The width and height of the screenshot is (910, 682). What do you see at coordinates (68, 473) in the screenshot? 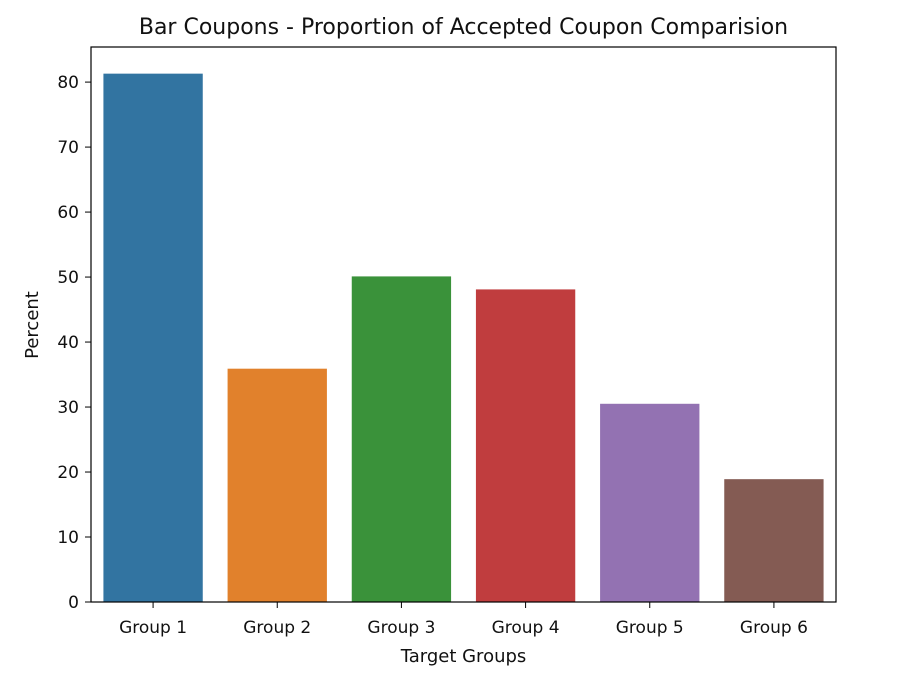
I see `y-tick-label: 20` at bounding box center [68, 473].